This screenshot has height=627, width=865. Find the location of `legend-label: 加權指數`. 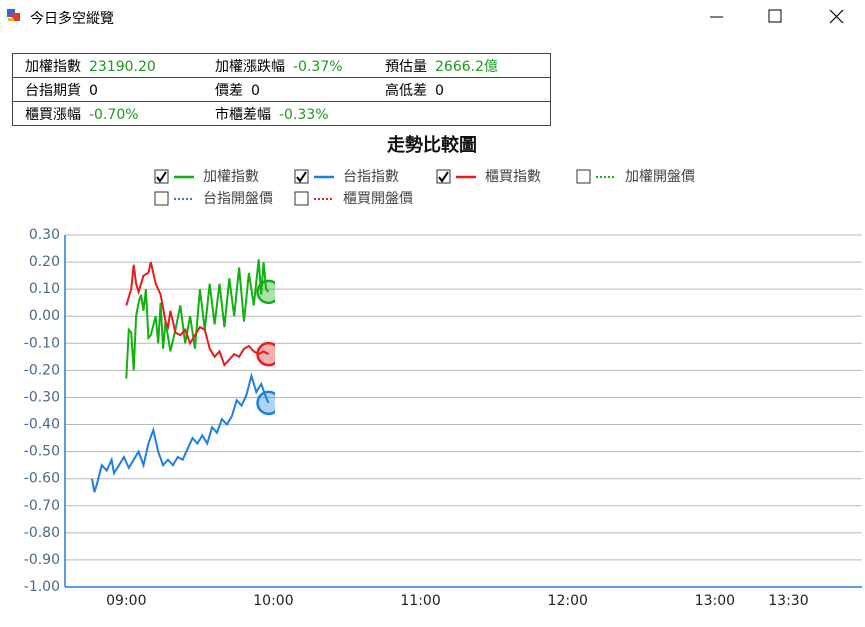

legend-label: 加權指數 is located at coordinates (231, 177).